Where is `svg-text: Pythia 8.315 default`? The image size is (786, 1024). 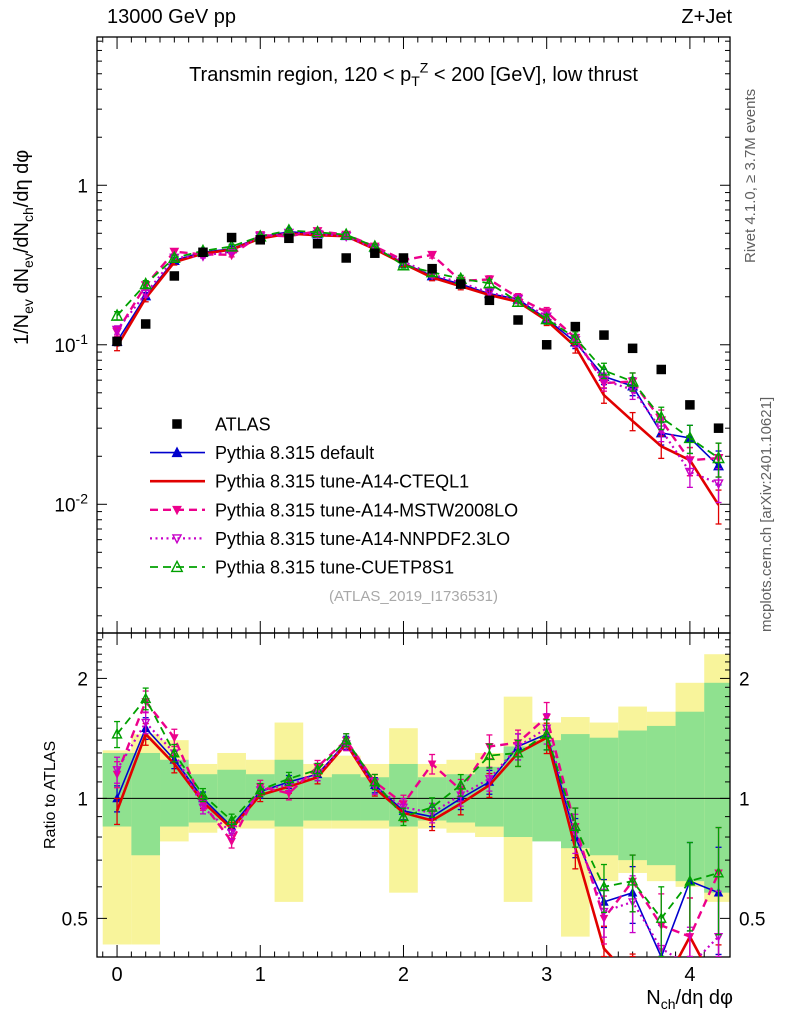
svg-text: Pythia 8.315 default is located at coordinates (294, 453).